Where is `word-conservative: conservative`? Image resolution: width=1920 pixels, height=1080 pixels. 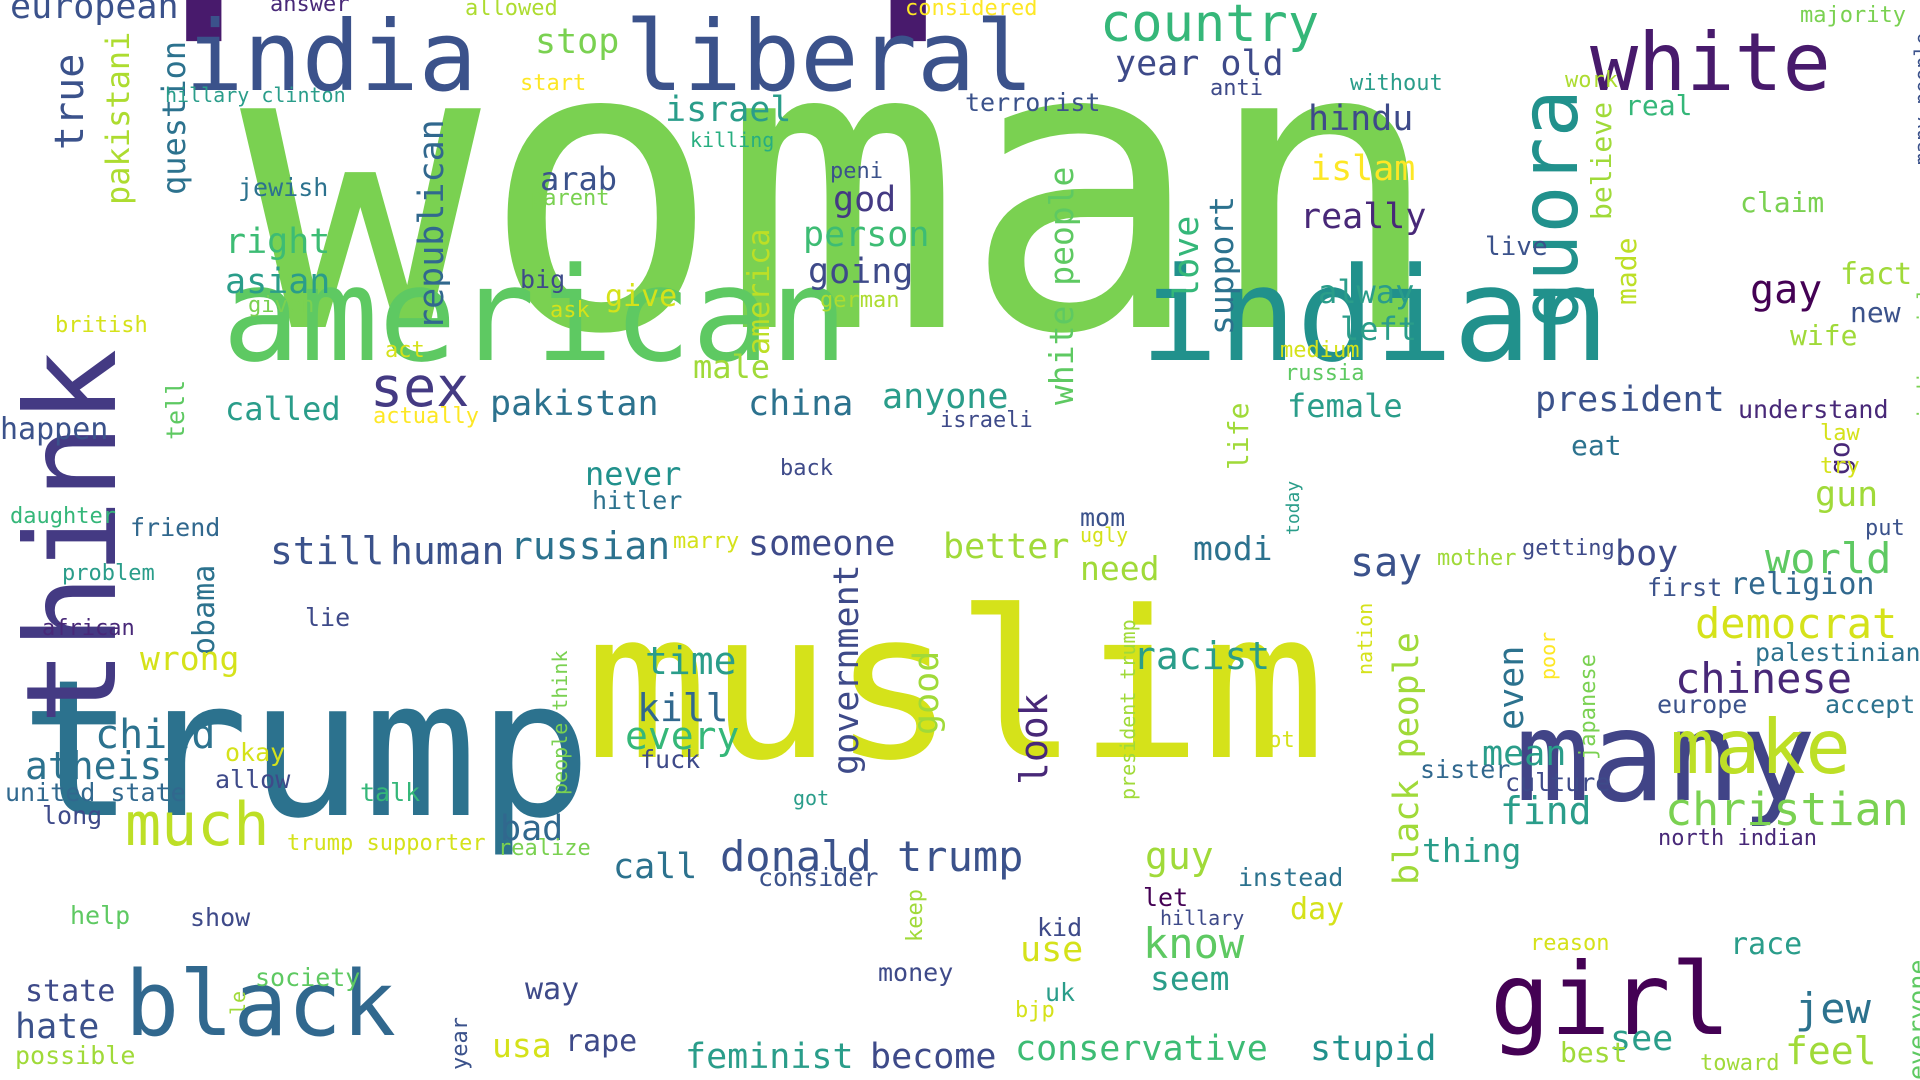 word-conservative: conservative is located at coordinates (1141, 1049).